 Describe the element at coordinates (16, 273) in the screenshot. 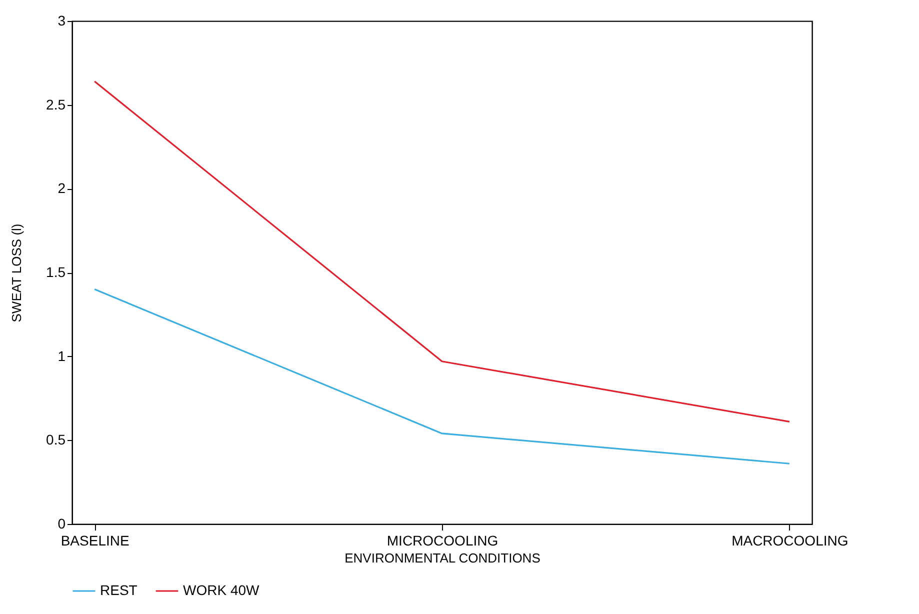

I see `y-axis-title: SWEAT LOSS (l)` at that location.